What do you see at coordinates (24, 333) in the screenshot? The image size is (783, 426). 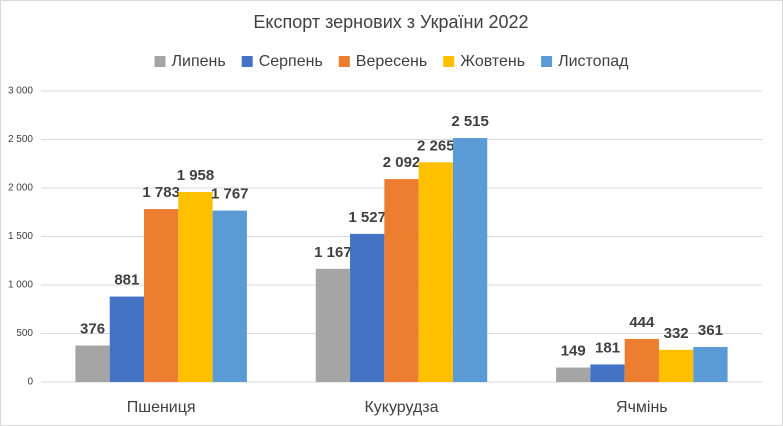 I see `y-tick-label: 500` at bounding box center [24, 333].